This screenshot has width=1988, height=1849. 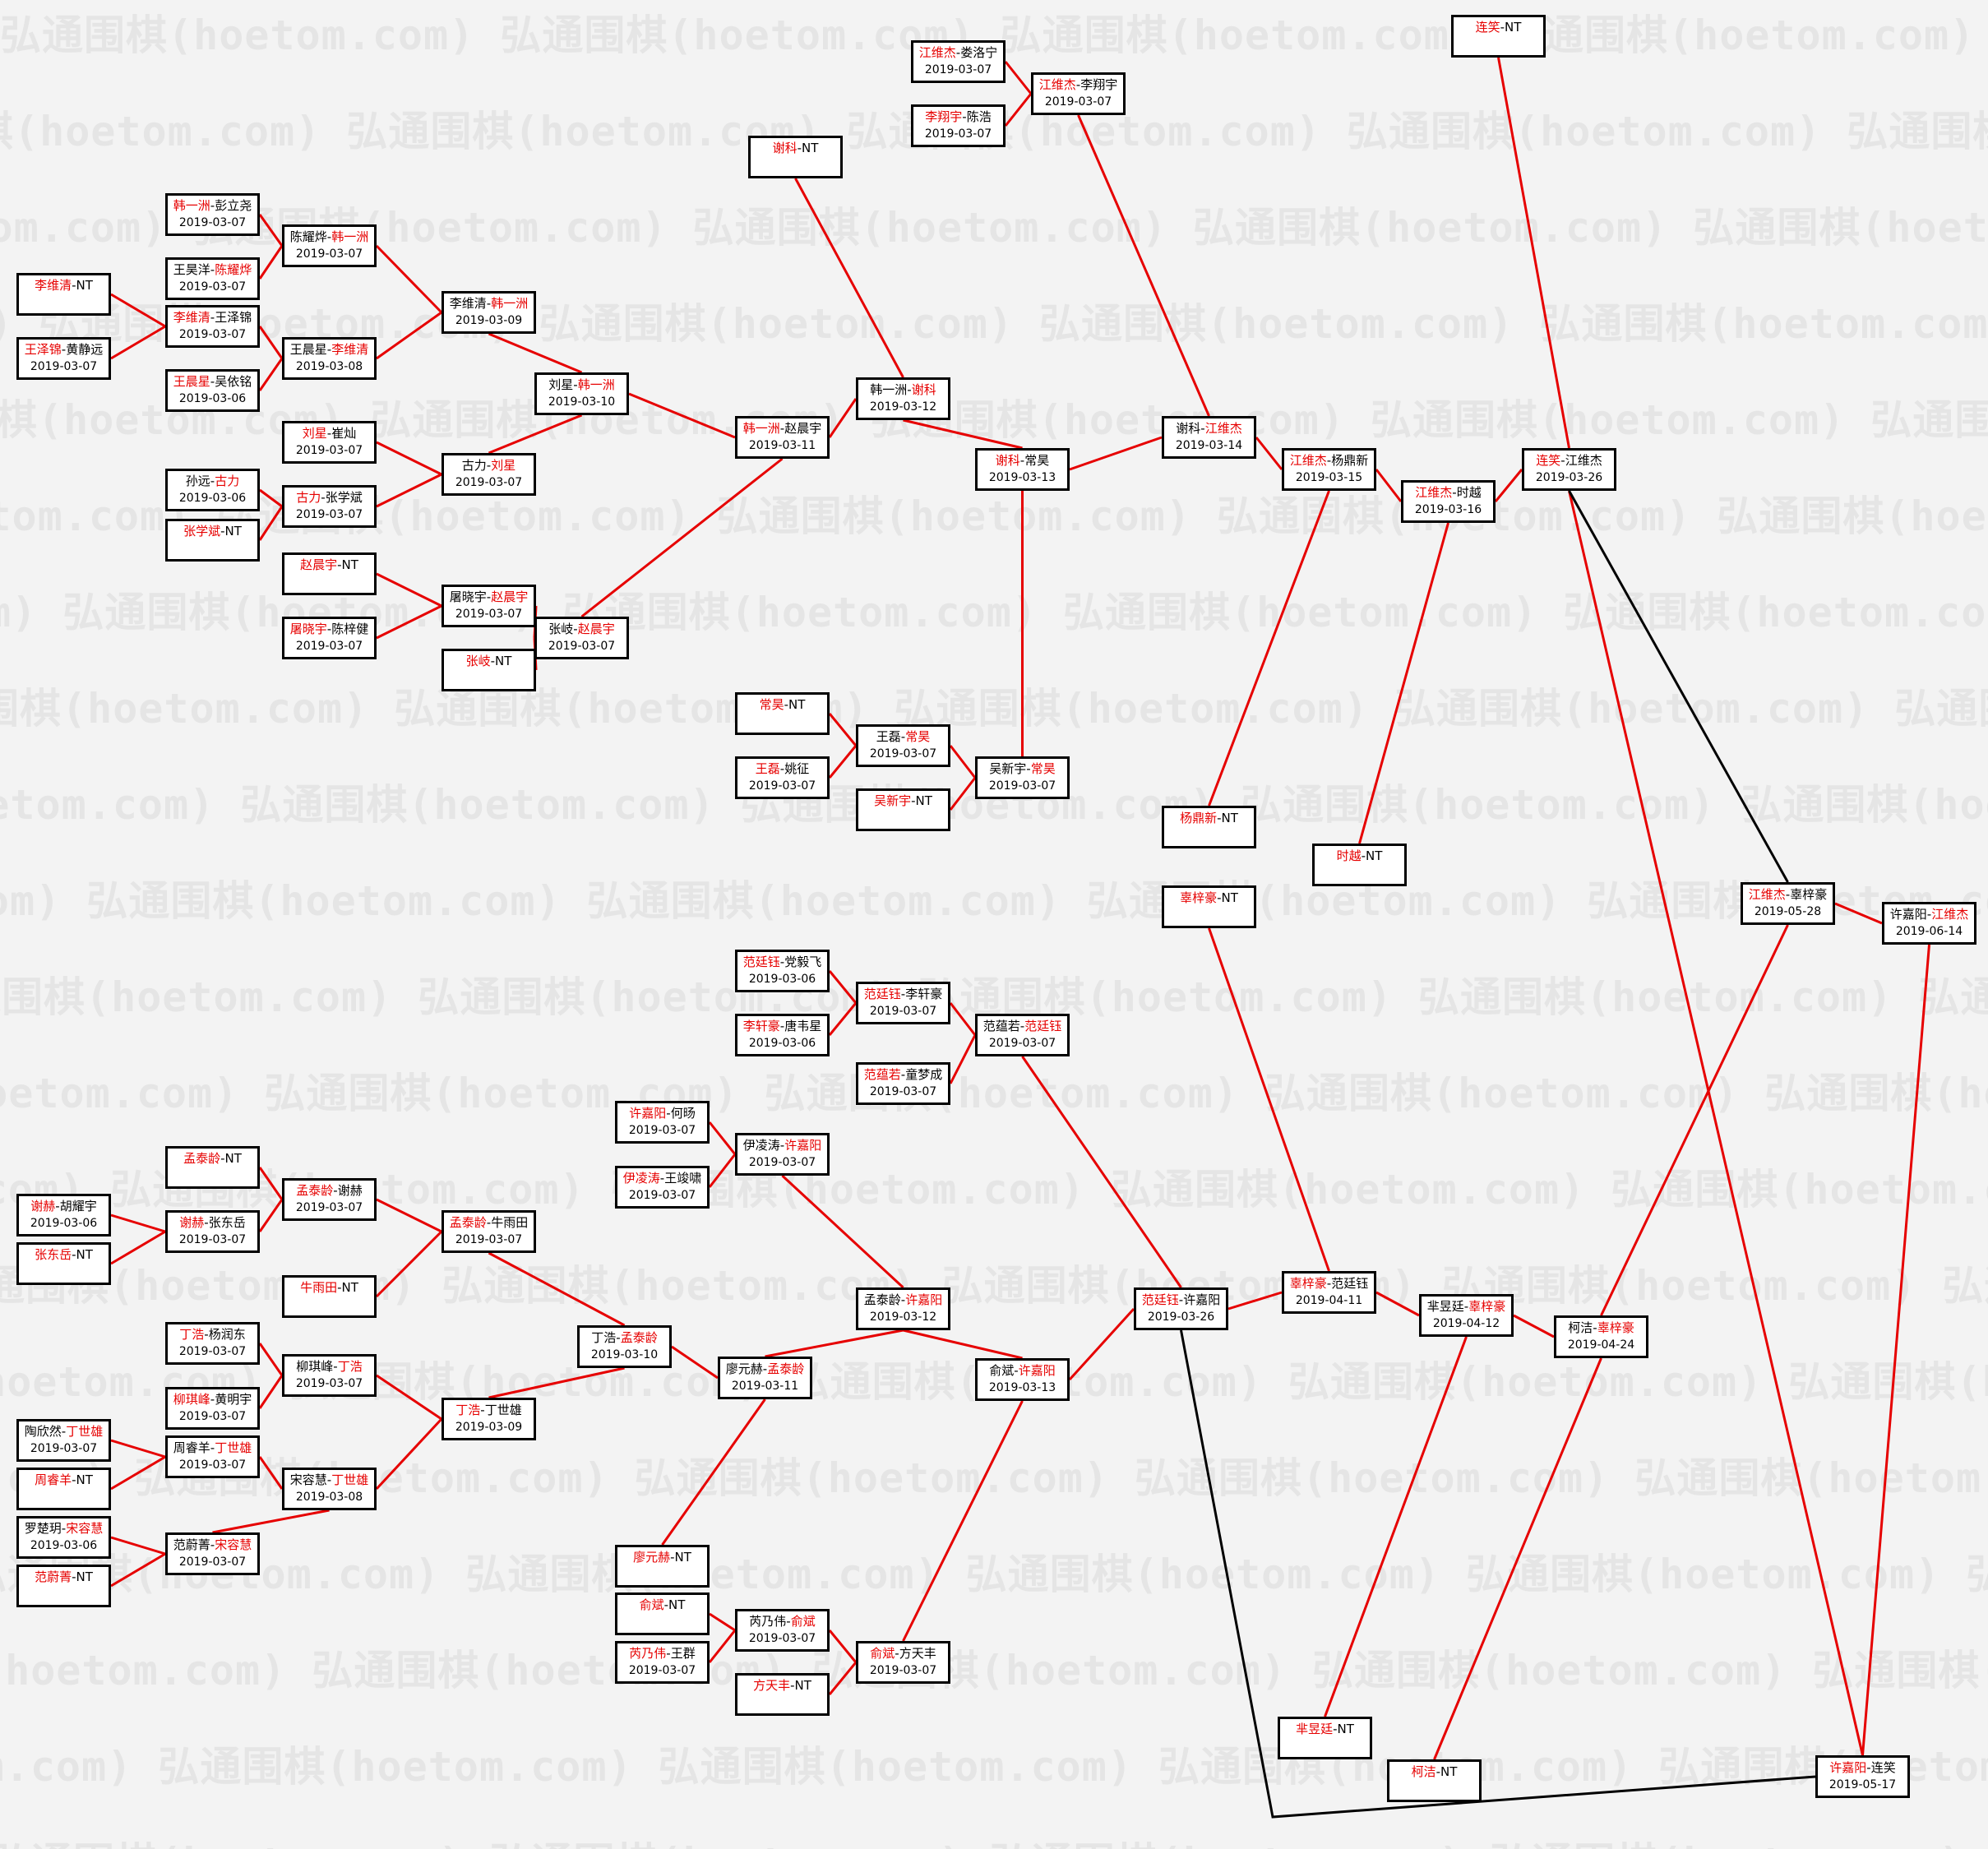 I want to click on match-box: 范廷钰-党毅飞 2019-03-06, so click(x=782, y=971).